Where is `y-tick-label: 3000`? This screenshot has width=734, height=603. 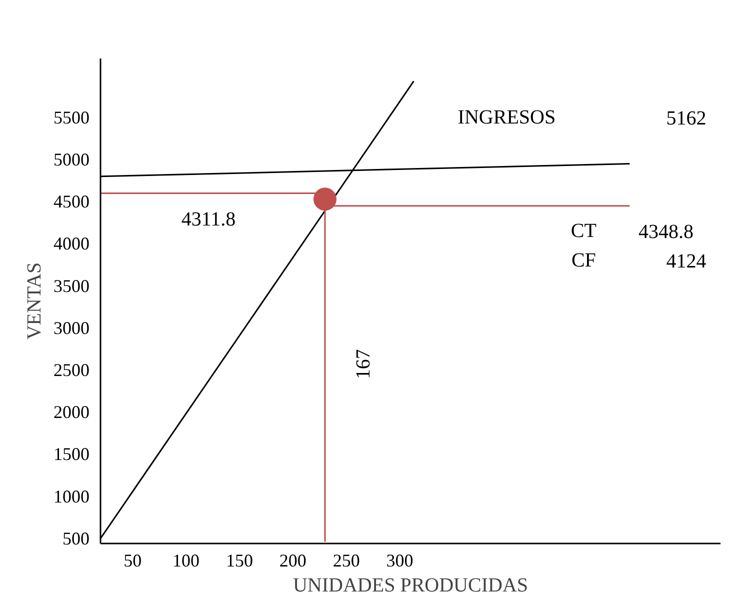
y-tick-label: 3000 is located at coordinates (72, 328).